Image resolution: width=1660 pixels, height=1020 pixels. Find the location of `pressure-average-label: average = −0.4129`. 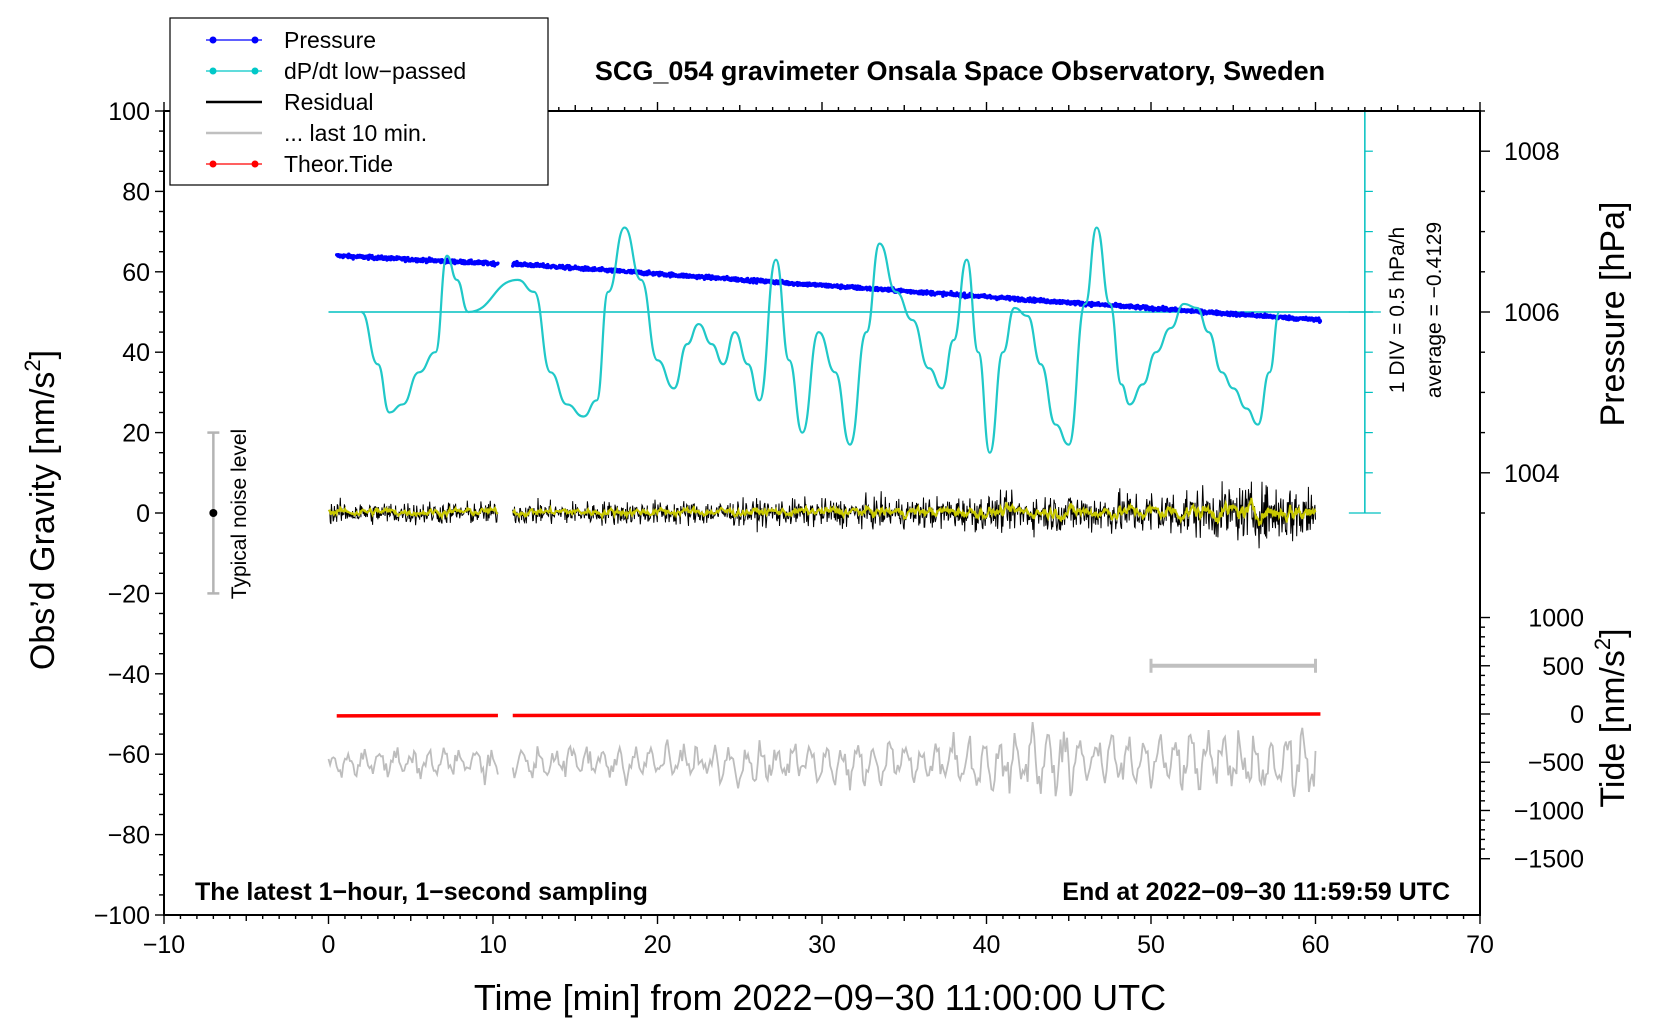

pressure-average-label: average = −0.4129 is located at coordinates (1434, 310).